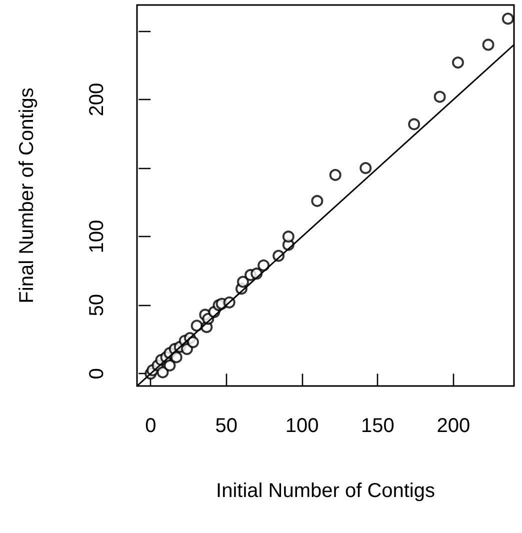 This screenshot has width=522, height=533. What do you see at coordinates (302, 426) in the screenshot?
I see `x-tick-label: 100` at bounding box center [302, 426].